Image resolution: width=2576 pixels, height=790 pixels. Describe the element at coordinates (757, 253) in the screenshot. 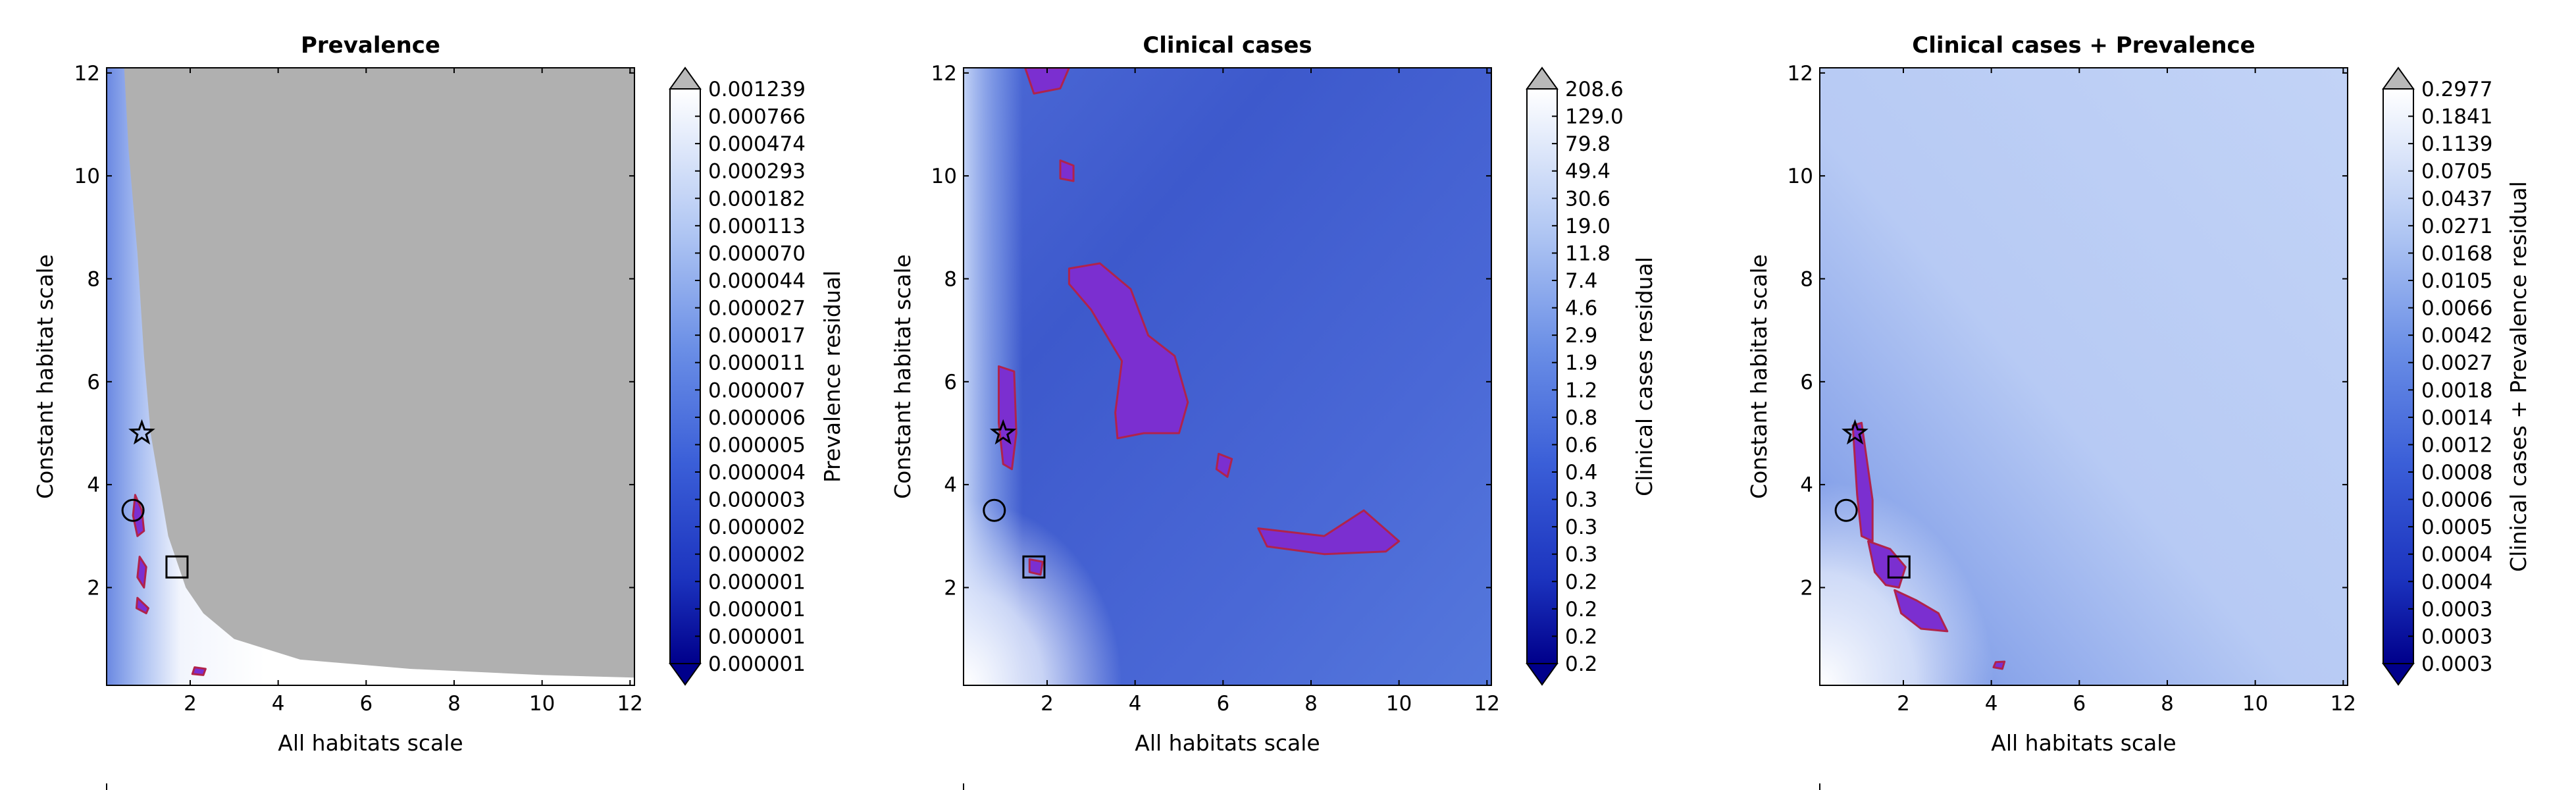

I see `colorbar-tick-label: 0.000070` at that location.